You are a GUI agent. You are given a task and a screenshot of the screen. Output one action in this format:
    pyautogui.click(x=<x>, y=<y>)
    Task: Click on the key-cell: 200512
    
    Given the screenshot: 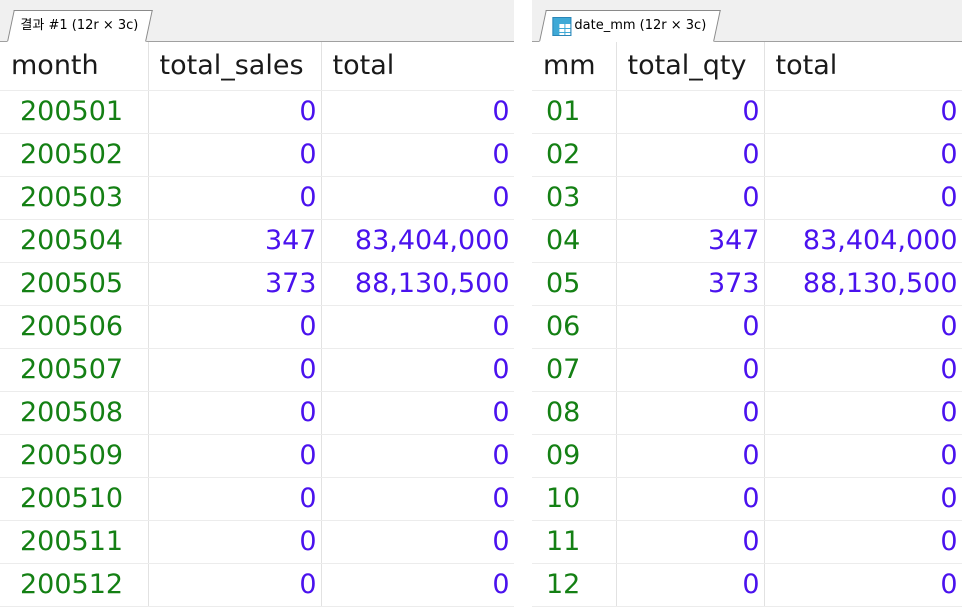 What is the action you would take?
    pyautogui.click(x=74, y=585)
    